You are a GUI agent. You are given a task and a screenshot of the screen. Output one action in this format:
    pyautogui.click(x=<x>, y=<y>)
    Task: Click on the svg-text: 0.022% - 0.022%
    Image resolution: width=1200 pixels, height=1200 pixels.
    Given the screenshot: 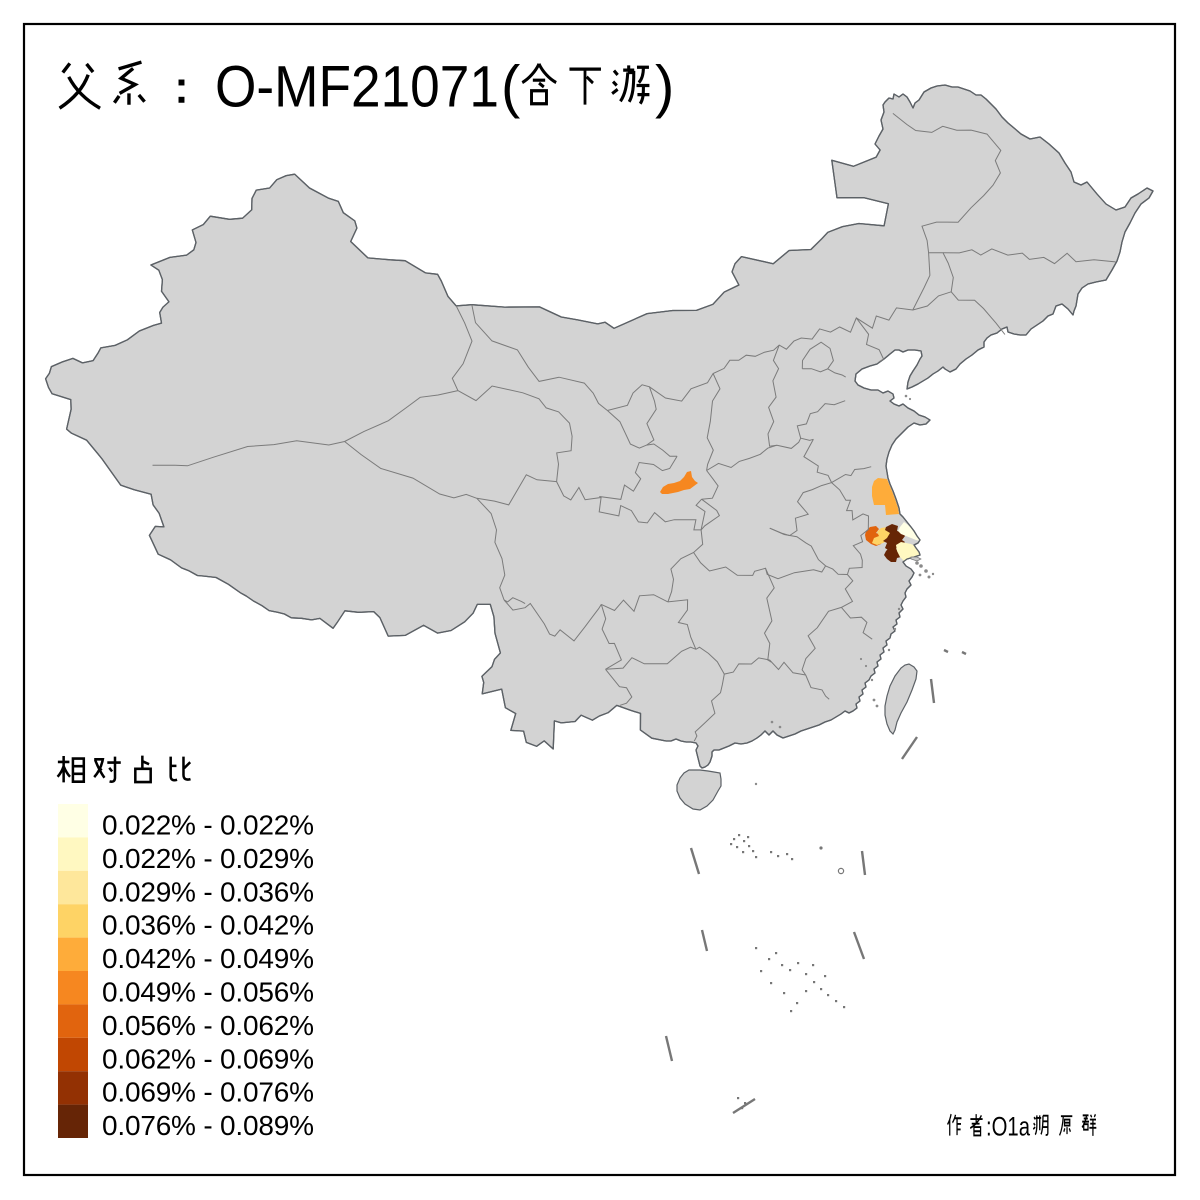 What is the action you would take?
    pyautogui.click(x=208, y=825)
    